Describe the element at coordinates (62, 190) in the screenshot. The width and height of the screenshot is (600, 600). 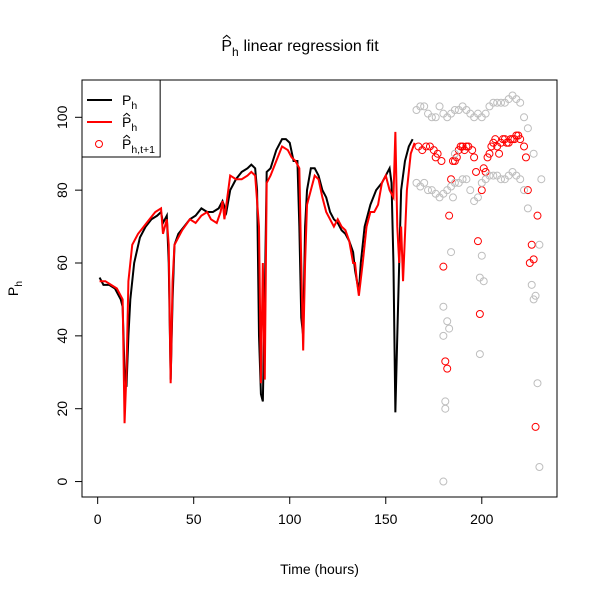
I see `y-tick-label: 80` at that location.